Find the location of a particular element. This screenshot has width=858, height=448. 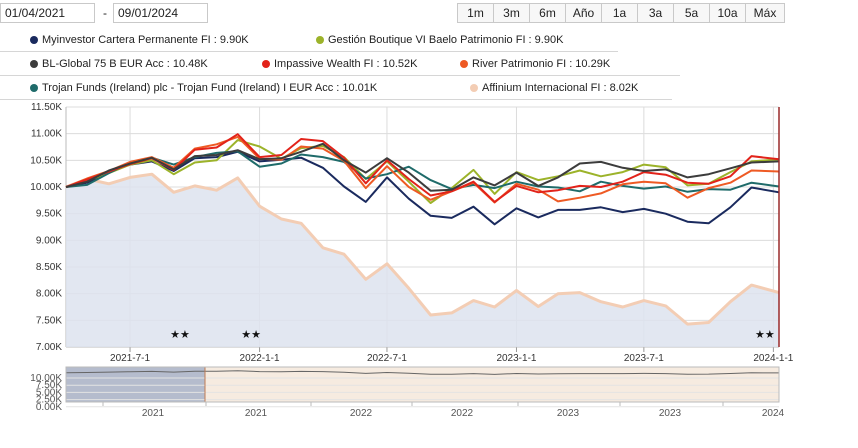

legend-item-impassive: Impassive Wealth FI : 10.52K is located at coordinates (339, 64).